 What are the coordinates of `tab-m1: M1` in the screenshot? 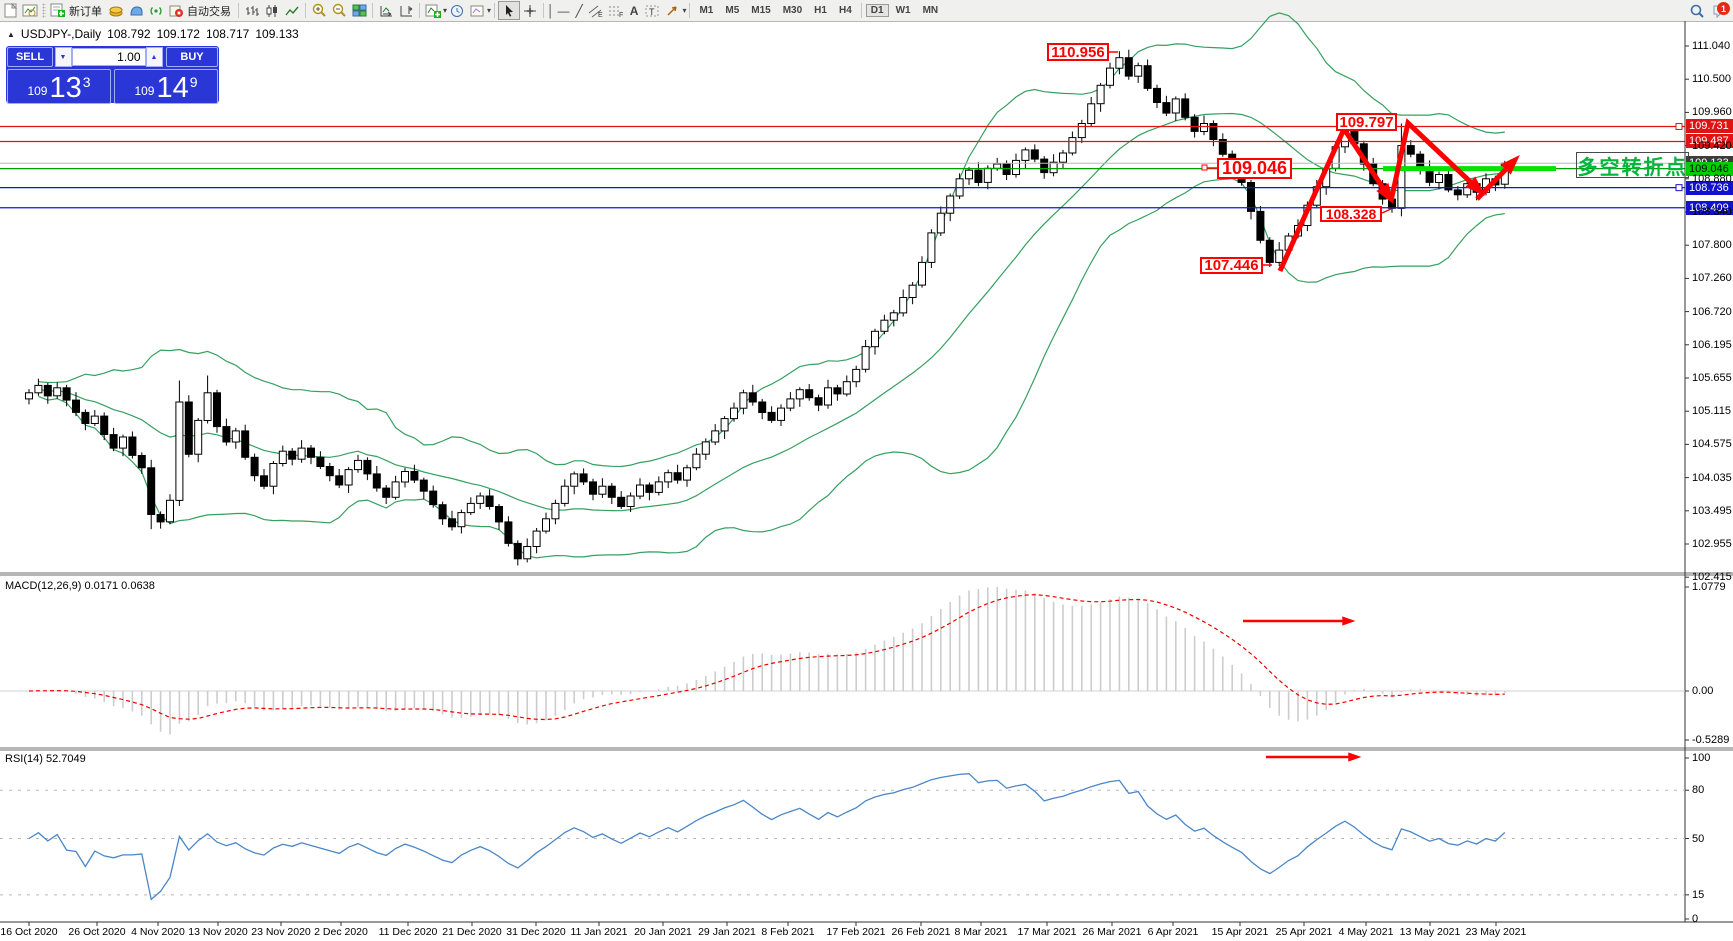 It's located at (706, 10).